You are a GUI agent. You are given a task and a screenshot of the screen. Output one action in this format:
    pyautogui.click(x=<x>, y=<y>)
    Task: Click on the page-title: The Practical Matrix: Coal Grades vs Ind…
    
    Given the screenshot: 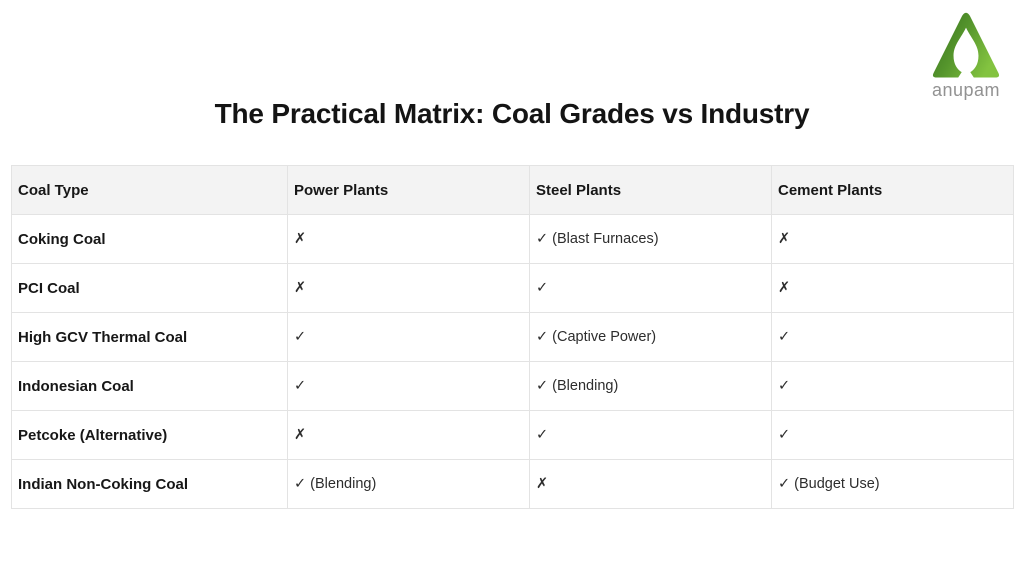 What is the action you would take?
    pyautogui.click(x=512, y=113)
    